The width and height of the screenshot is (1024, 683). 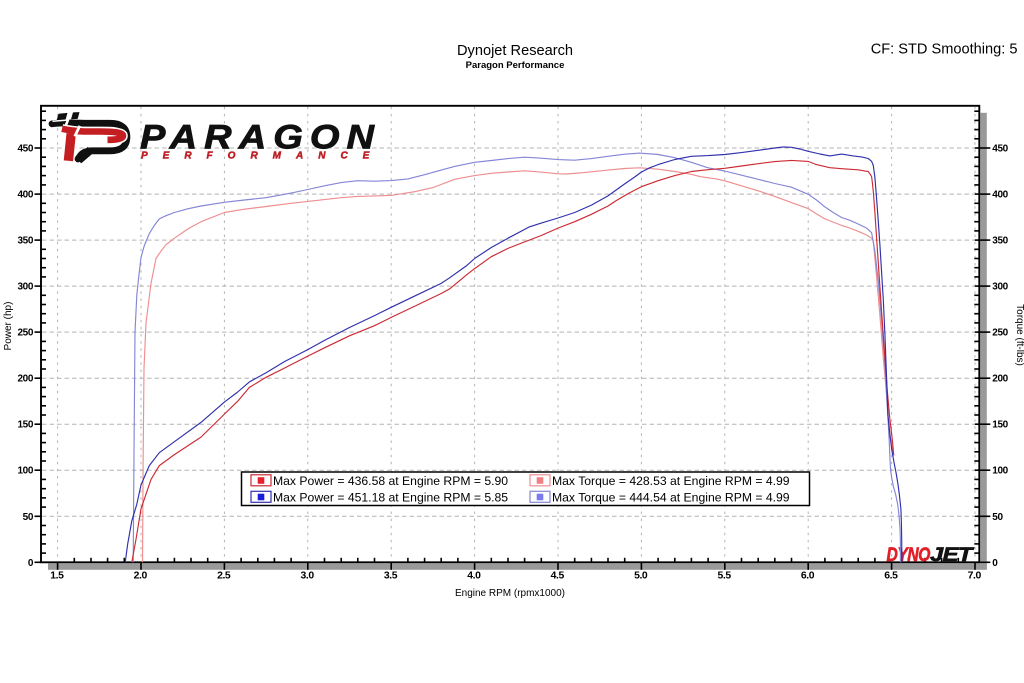 What do you see at coordinates (808, 576) in the screenshot?
I see `svg-text: 6.0` at bounding box center [808, 576].